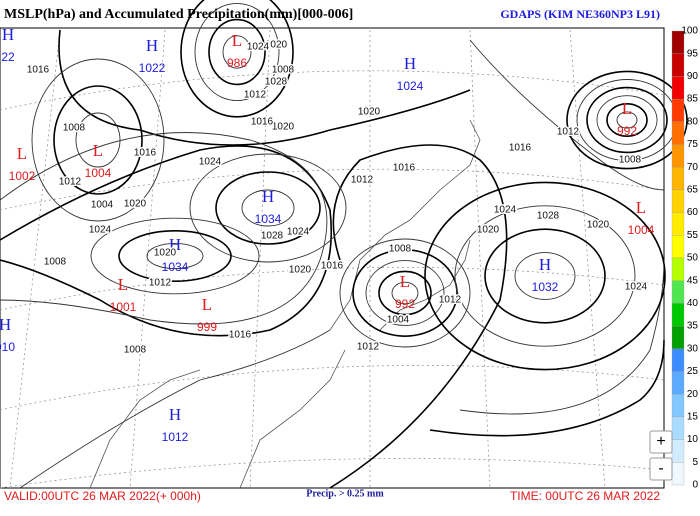 Image resolution: width=700 pixels, height=516 pixels. Describe the element at coordinates (693, 99) in the screenshot. I see `scale-label: 85` at that location.